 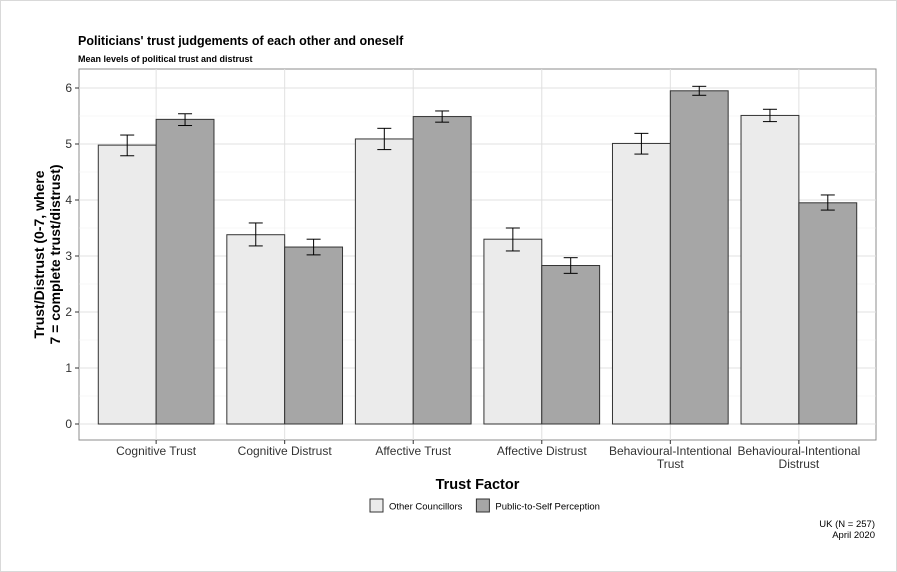 What do you see at coordinates (68, 144) in the screenshot?
I see `y-tick-label: 5` at bounding box center [68, 144].